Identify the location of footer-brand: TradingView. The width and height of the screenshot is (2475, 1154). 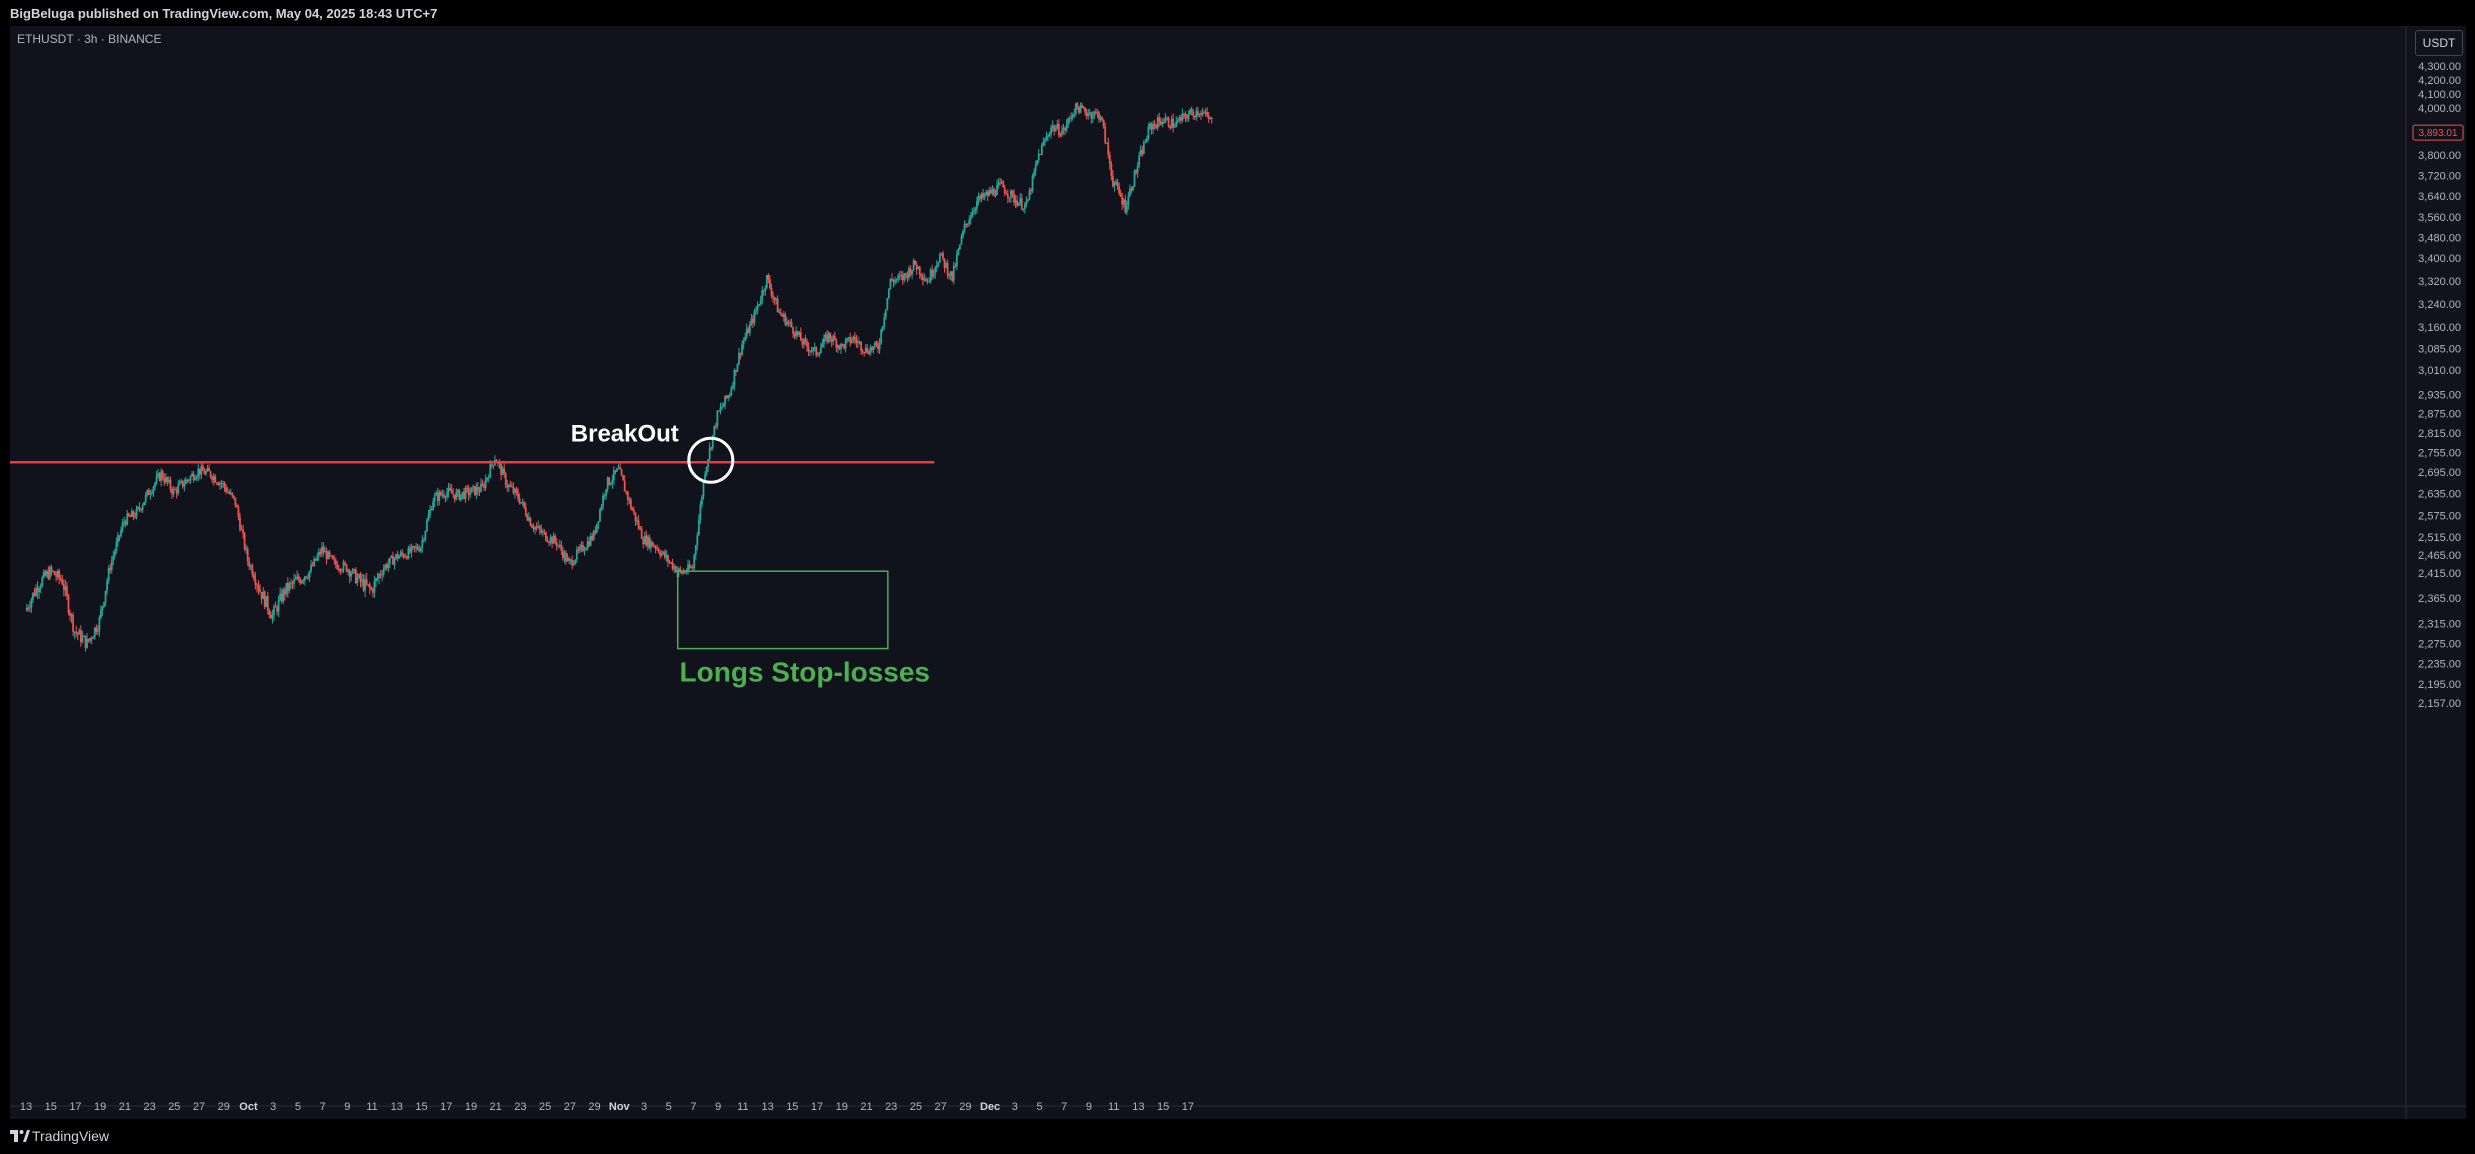
(71, 1136).